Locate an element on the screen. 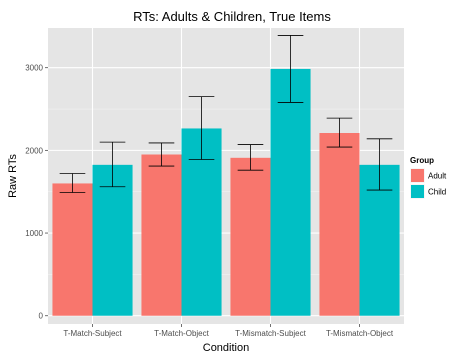 This screenshot has height=354, width=462. x-tick-label: T-Match-Subject is located at coordinates (92, 333).